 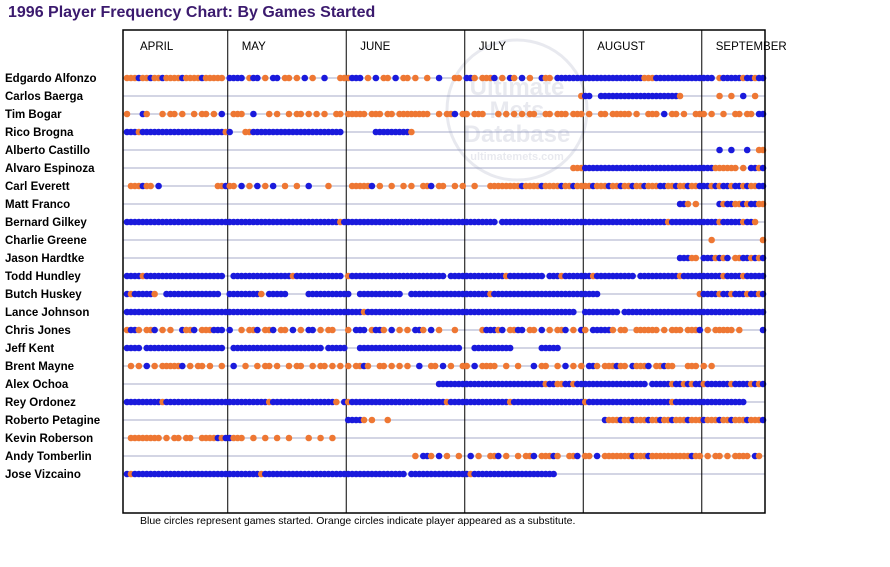 I want to click on player-label: Kevin Roberson, so click(x=49, y=439).